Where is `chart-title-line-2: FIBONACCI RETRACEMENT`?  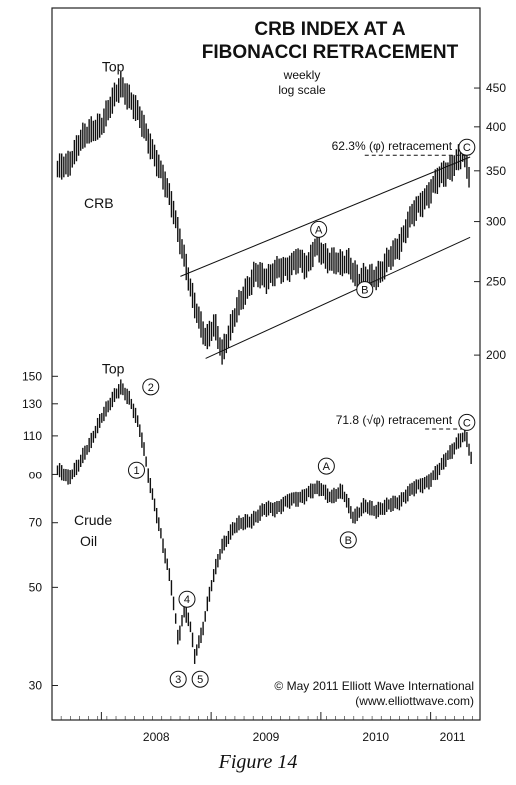
chart-title-line-2: FIBONACCI RETRACEMENT is located at coordinates (330, 52).